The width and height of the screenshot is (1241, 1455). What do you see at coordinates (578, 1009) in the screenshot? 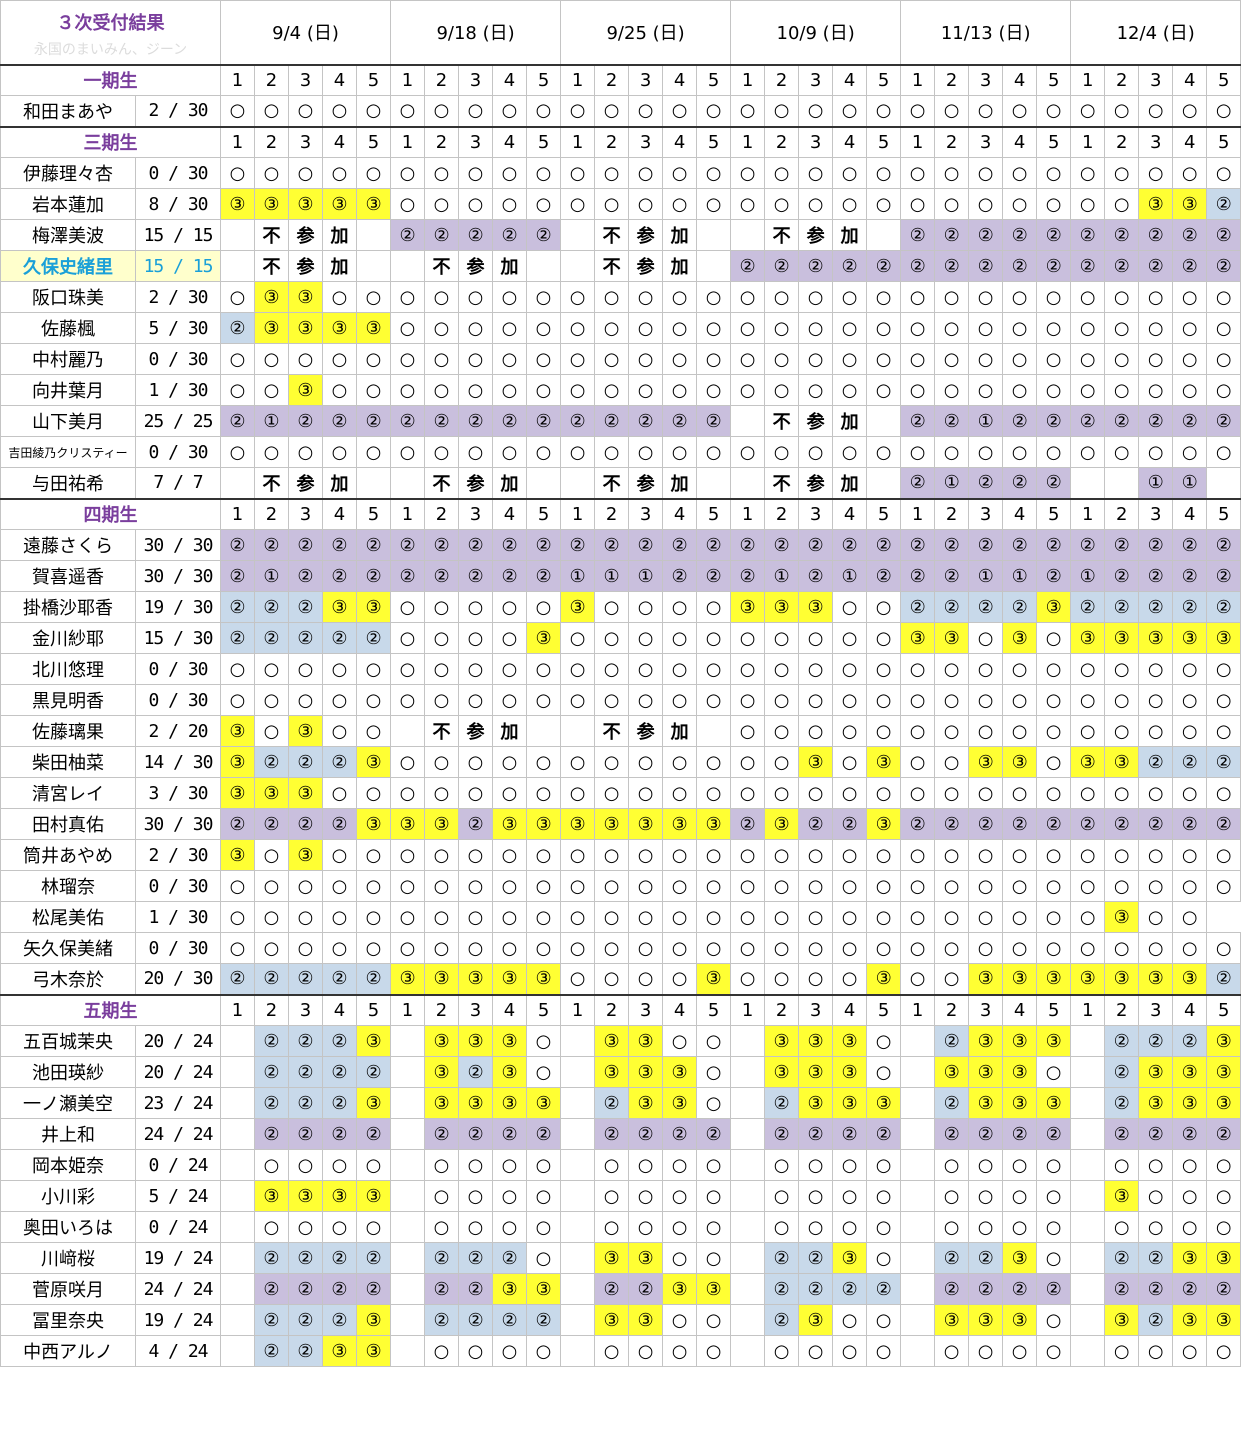
I see `slot-number: 1` at bounding box center [578, 1009].